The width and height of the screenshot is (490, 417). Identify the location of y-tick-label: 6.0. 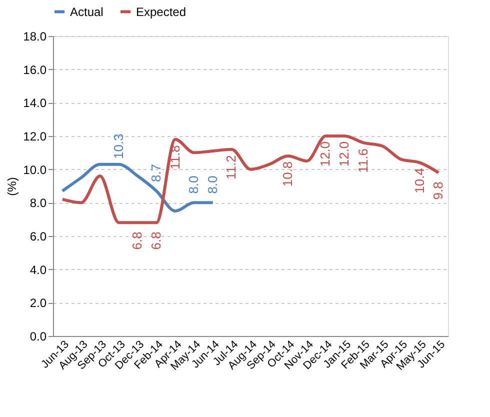
(38, 237).